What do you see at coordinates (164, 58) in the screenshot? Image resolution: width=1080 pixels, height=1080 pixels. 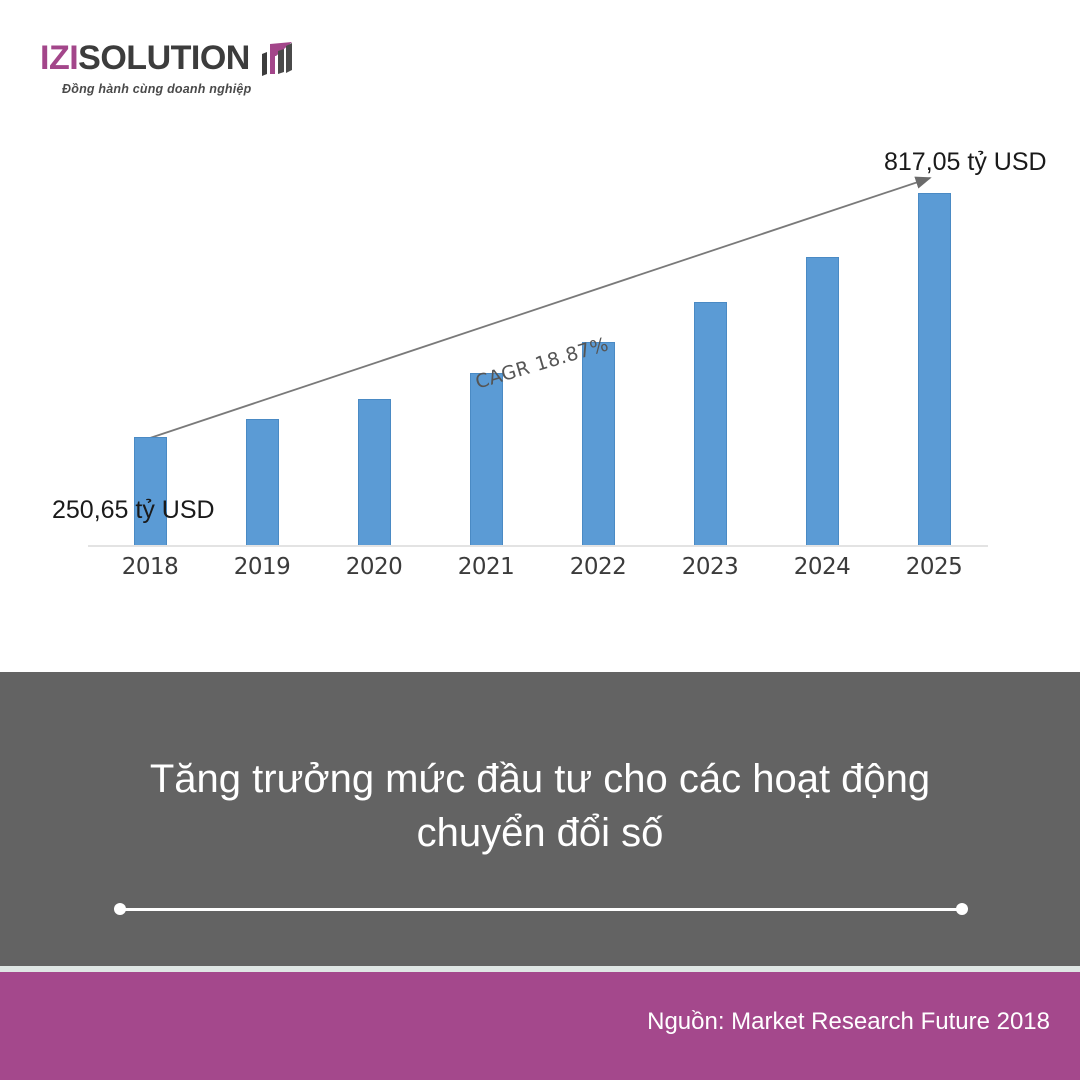 I see `logo-wordmark-dark: SOLUTION` at bounding box center [164, 58].